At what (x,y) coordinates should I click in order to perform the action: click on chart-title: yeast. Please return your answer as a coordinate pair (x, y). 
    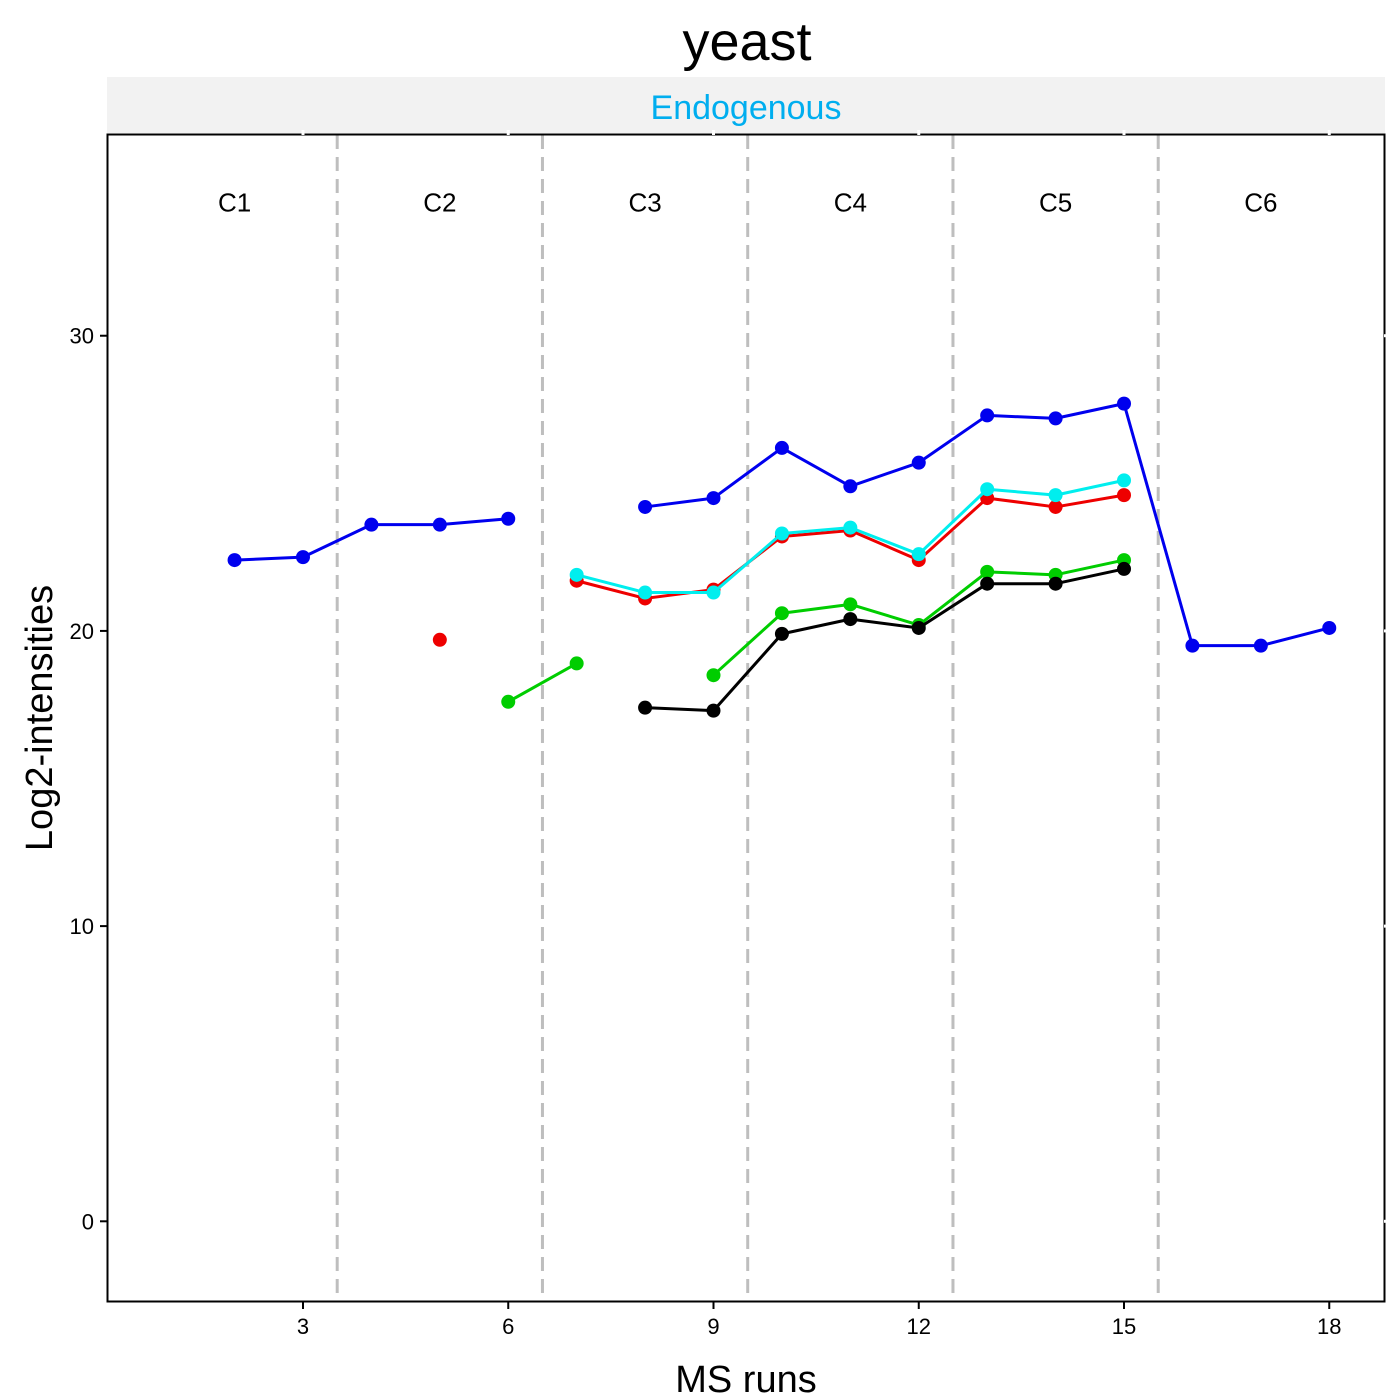
    Looking at the image, I should click on (746, 42).